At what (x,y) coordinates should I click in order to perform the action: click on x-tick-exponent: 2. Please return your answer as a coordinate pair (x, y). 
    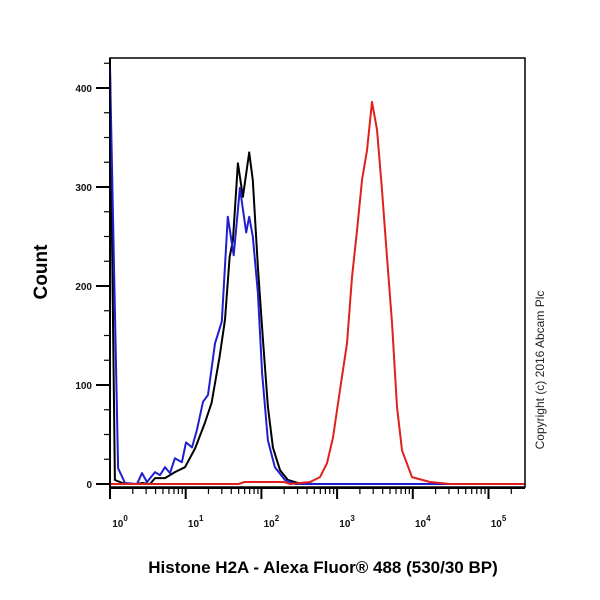
    Looking at the image, I should click on (277, 518).